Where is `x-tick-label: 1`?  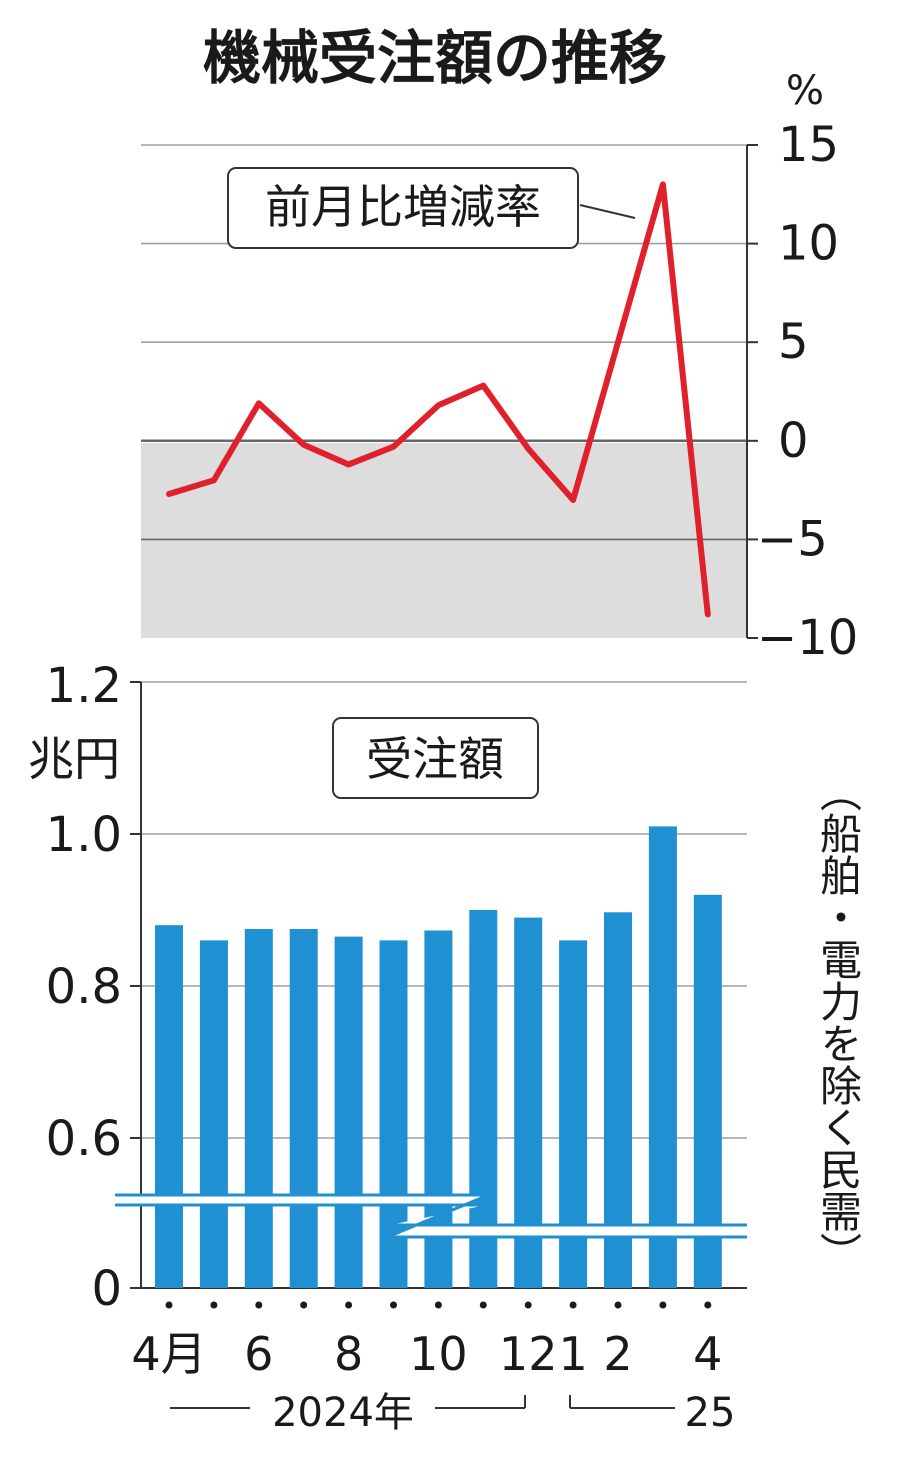 x-tick-label: 1 is located at coordinates (572, 1354).